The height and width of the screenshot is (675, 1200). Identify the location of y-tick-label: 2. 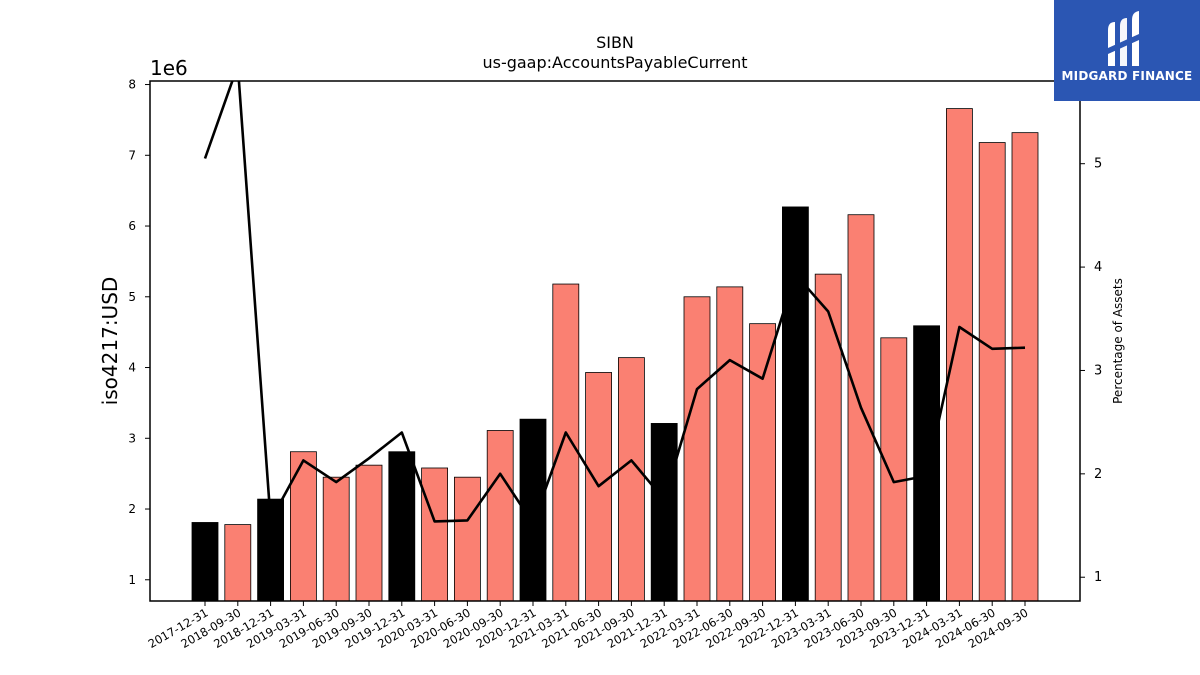
(132, 509).